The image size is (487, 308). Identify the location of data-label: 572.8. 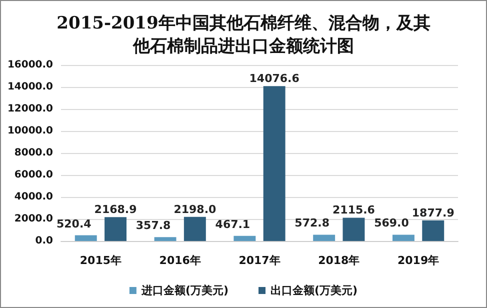
(312, 223).